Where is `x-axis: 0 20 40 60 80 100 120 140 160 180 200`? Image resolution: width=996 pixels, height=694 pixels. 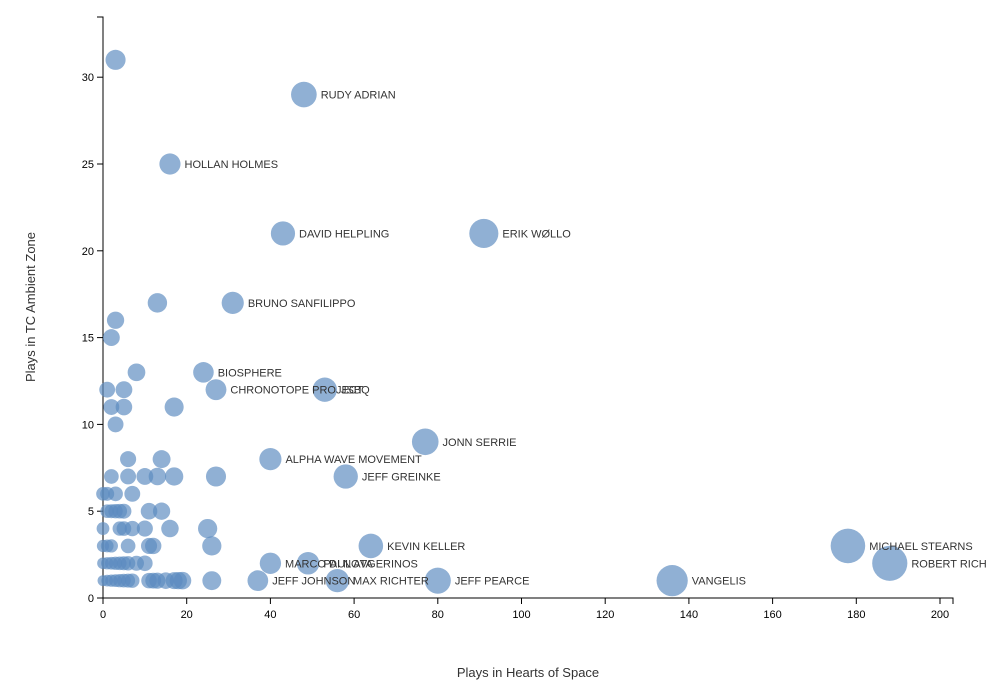 x-axis: 0 20 40 60 80 100 120 140 160 180 200 is located at coordinates (527, 609).